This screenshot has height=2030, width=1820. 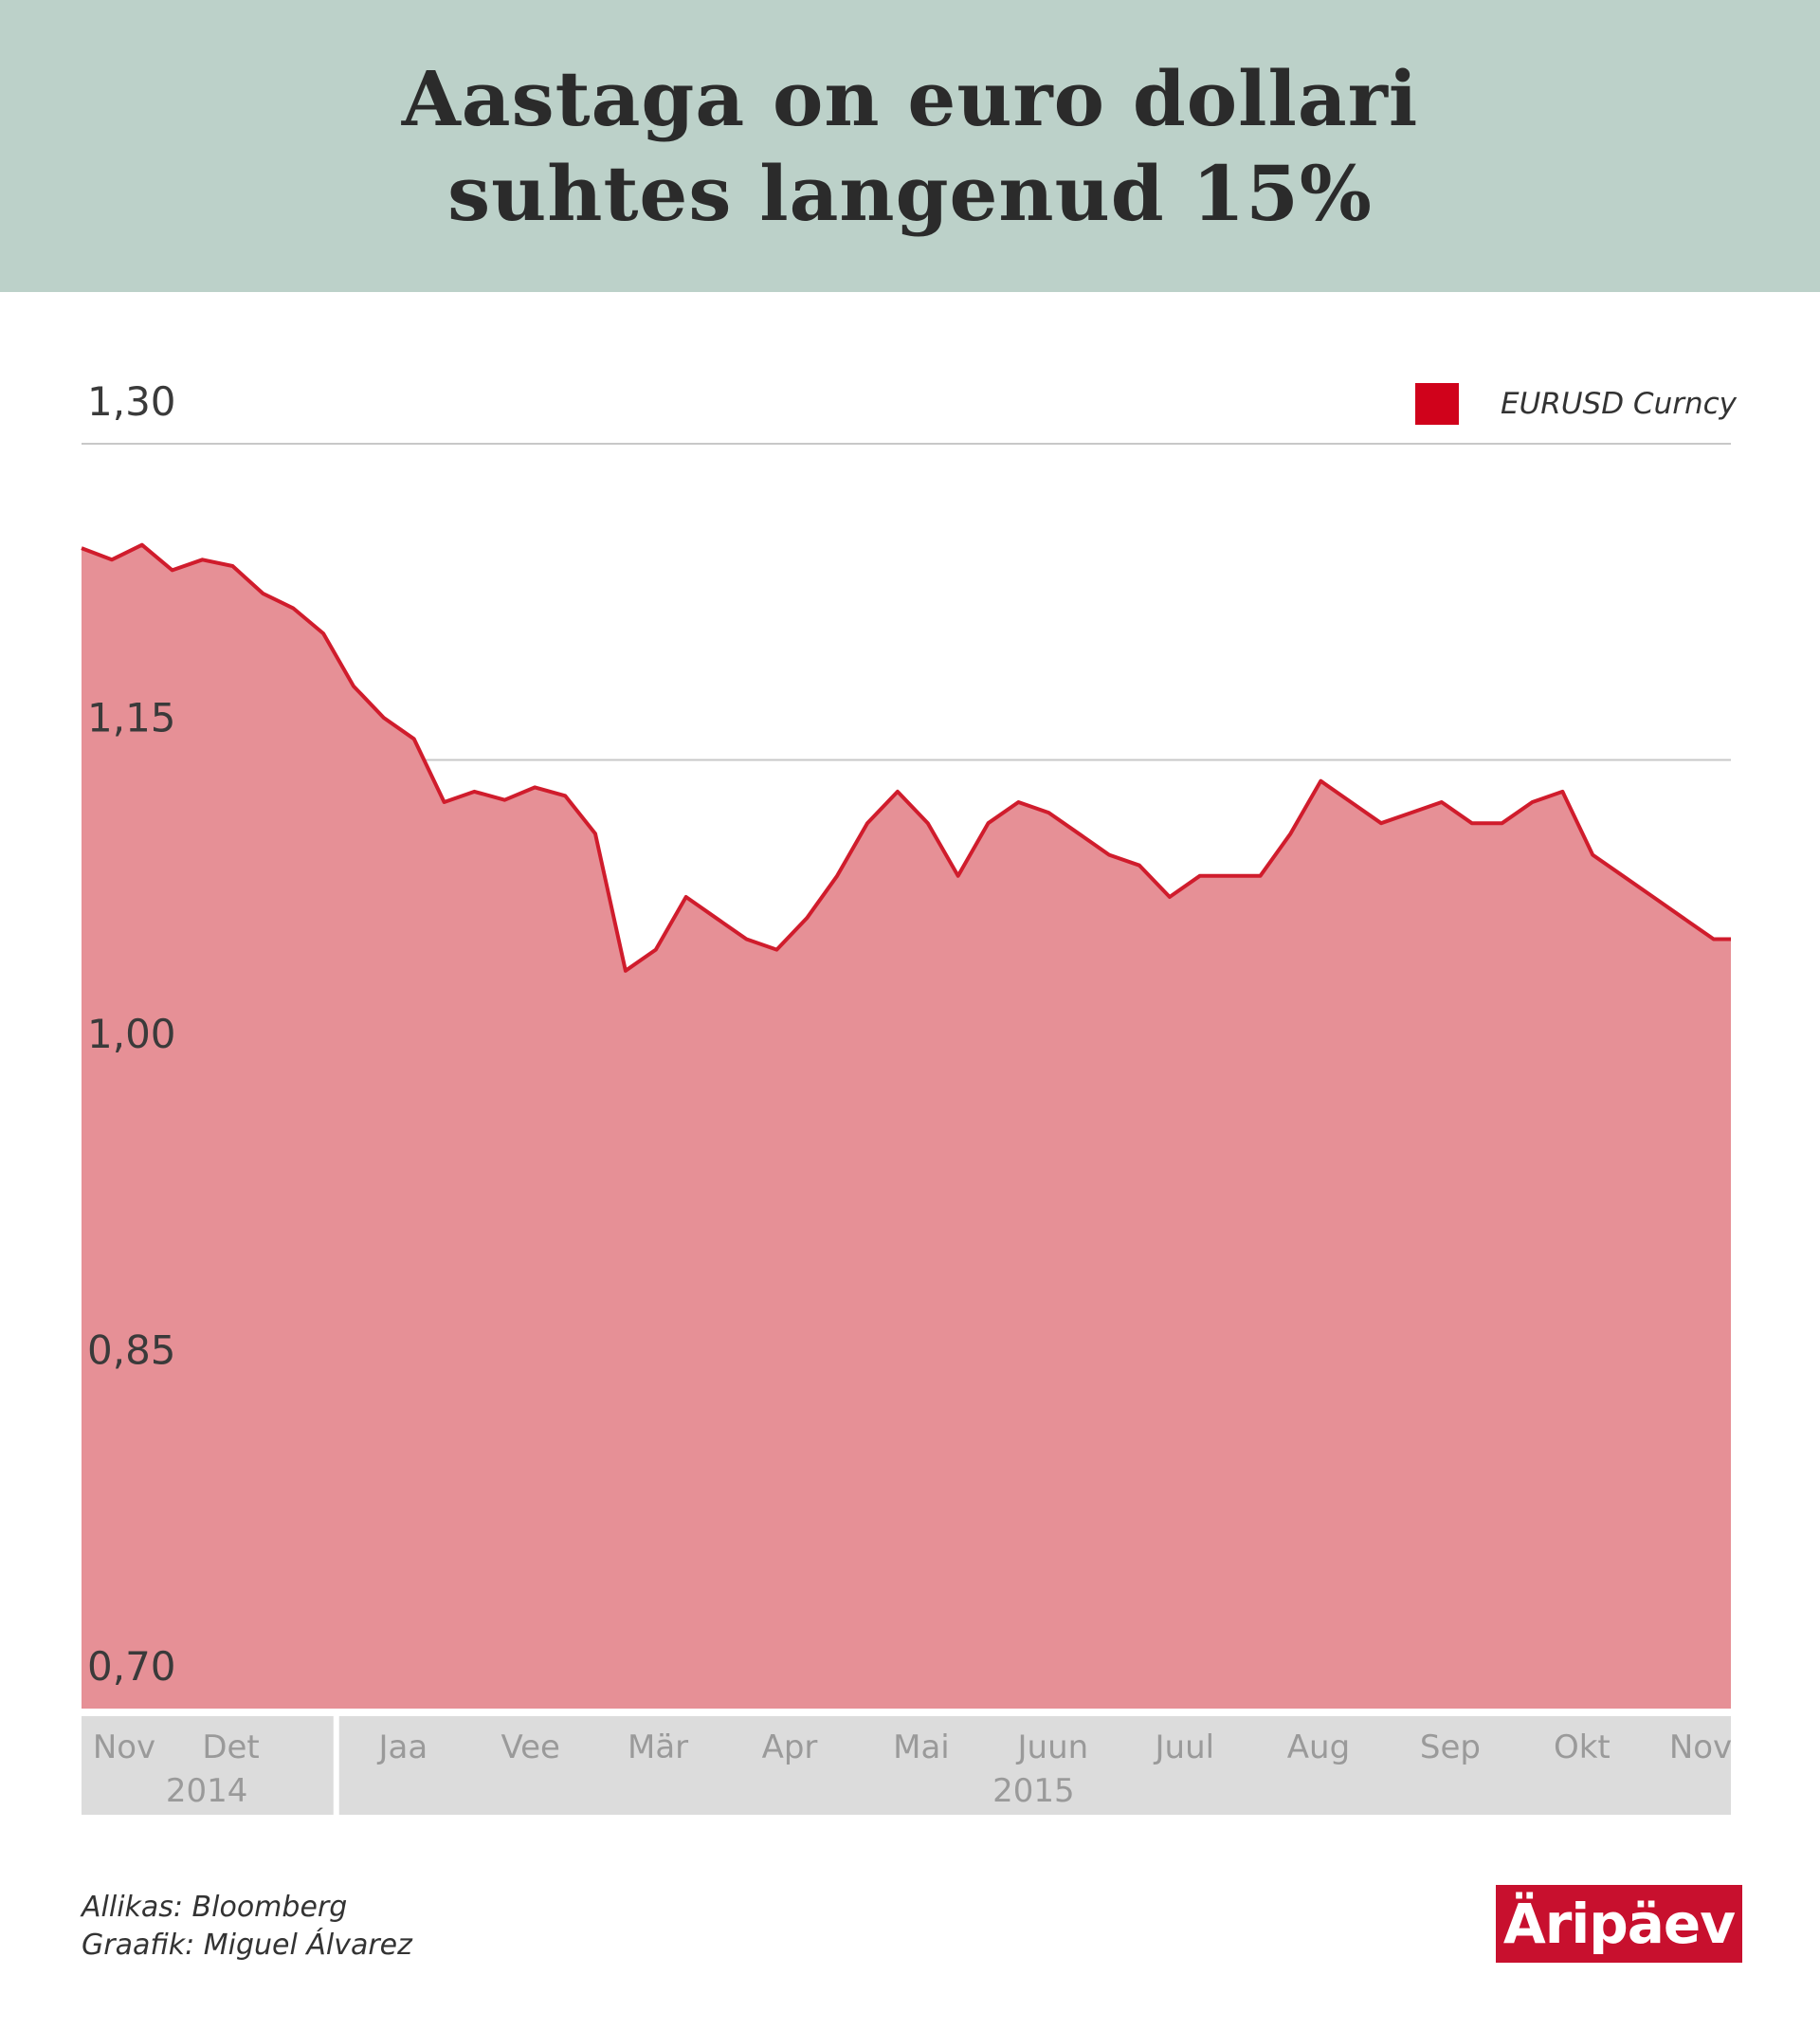 What do you see at coordinates (1437, 404) in the screenshot?
I see `legend-swatch` at bounding box center [1437, 404].